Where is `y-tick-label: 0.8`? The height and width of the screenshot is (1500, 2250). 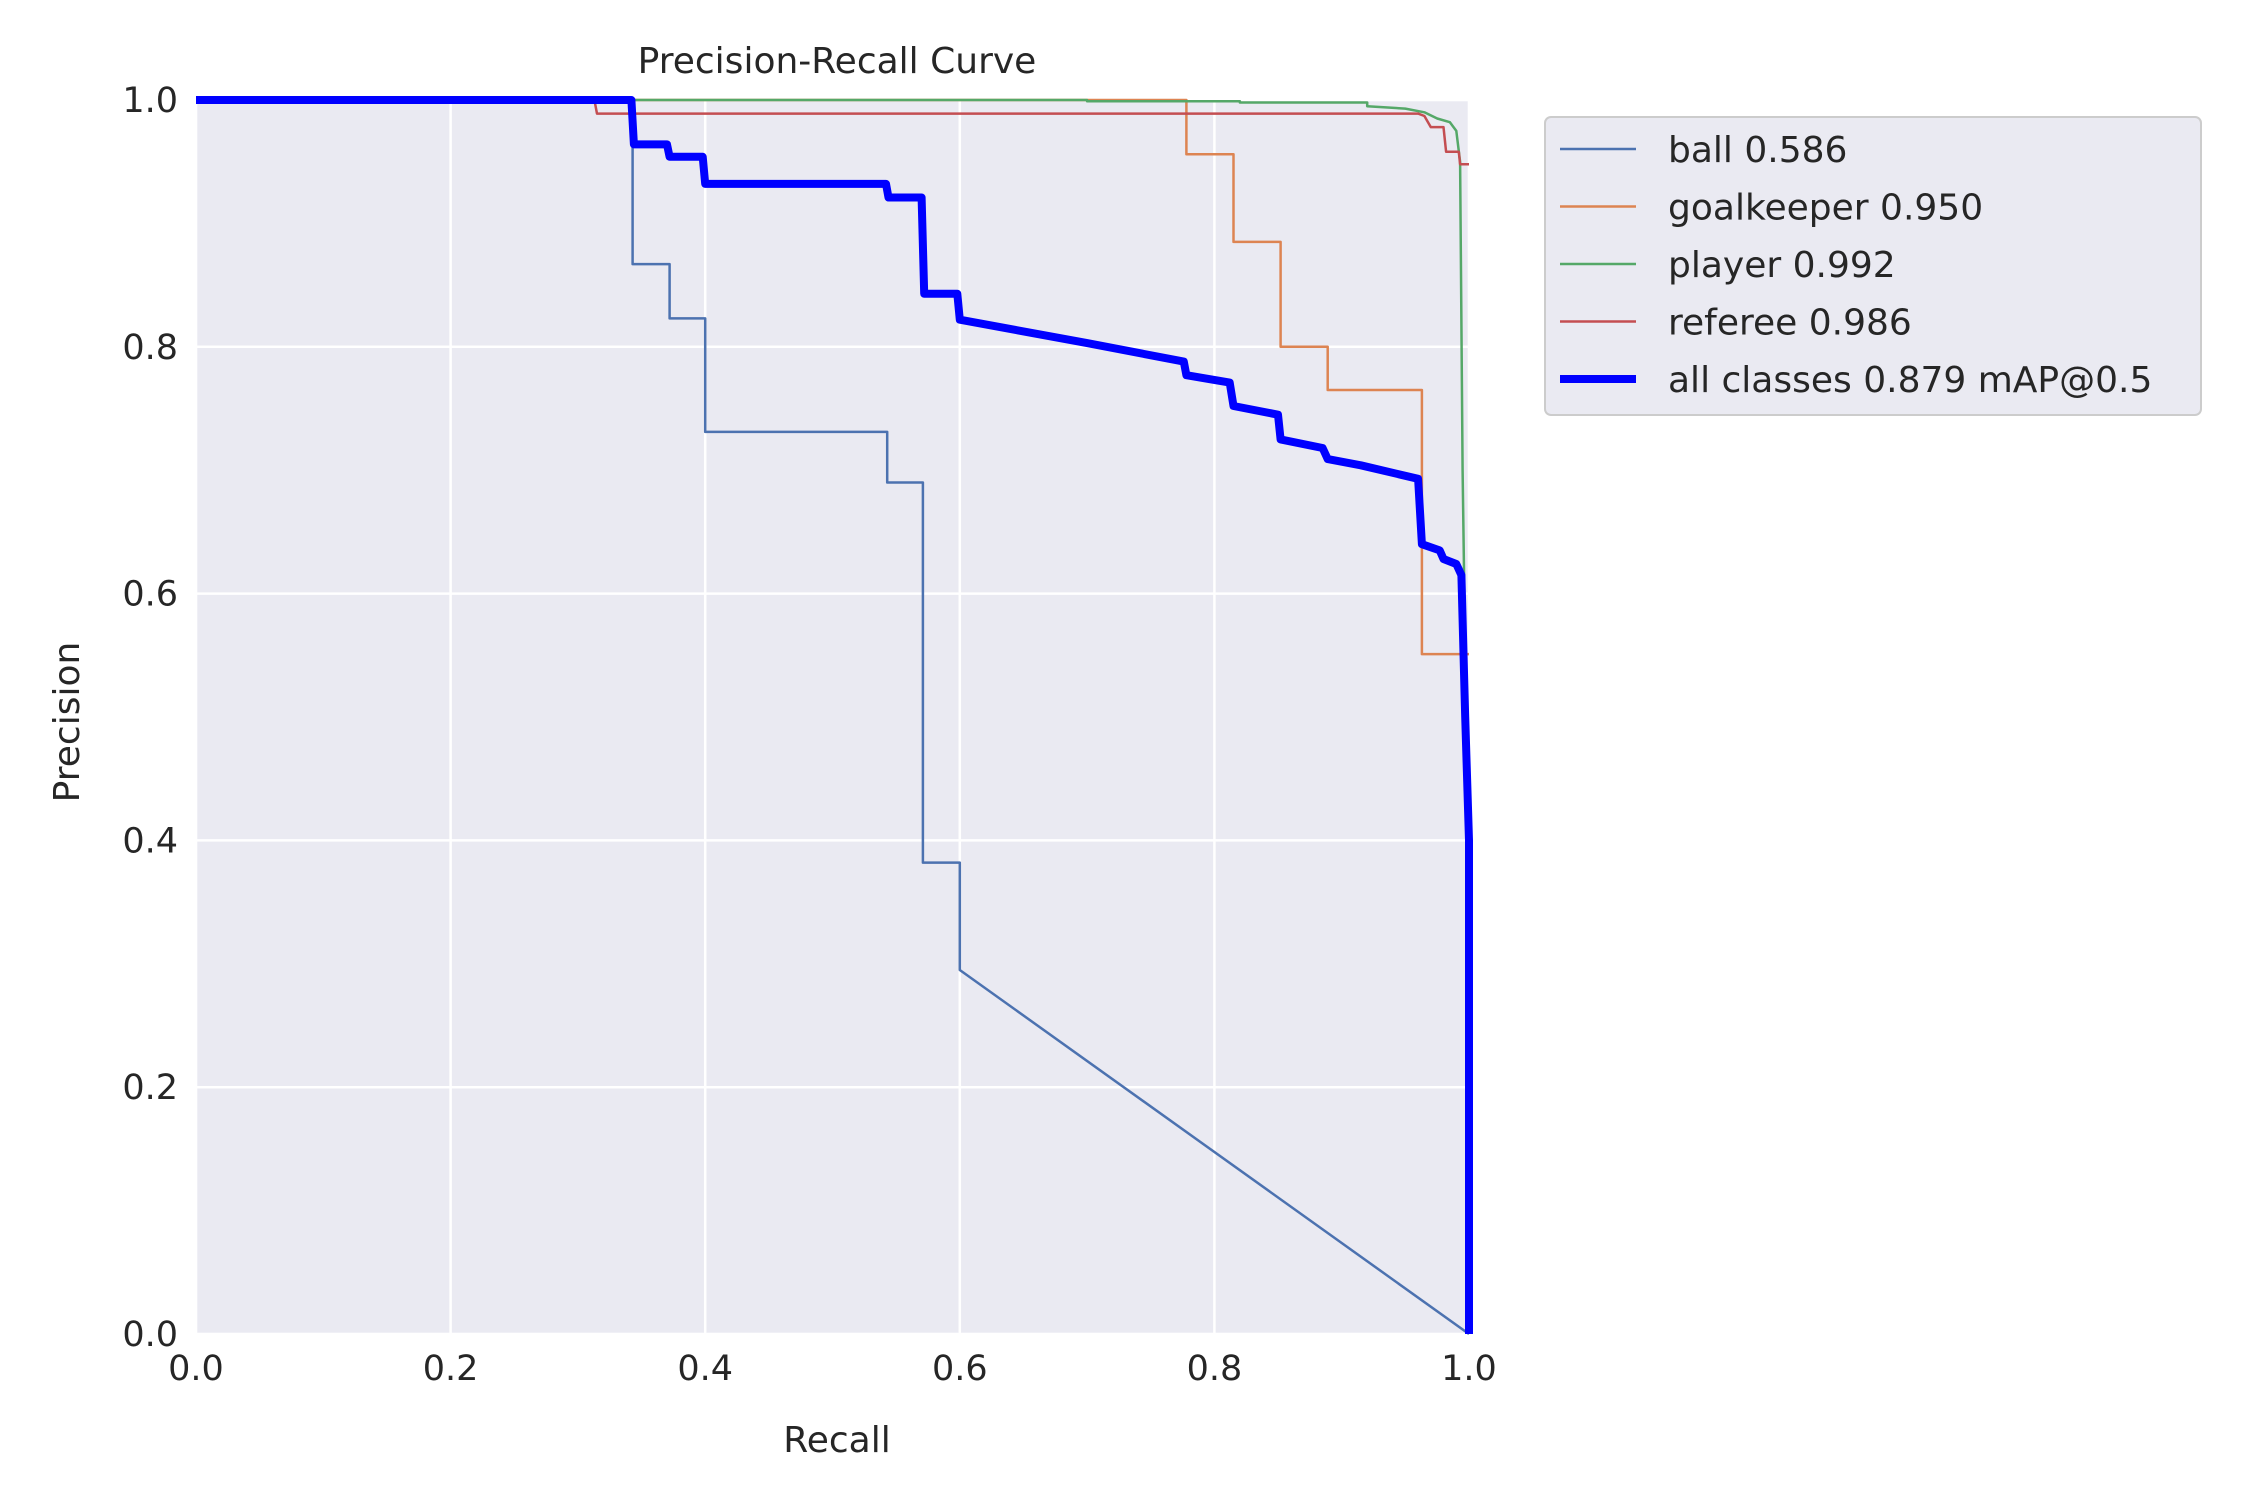
y-tick-label: 0.8 is located at coordinates (150, 348).